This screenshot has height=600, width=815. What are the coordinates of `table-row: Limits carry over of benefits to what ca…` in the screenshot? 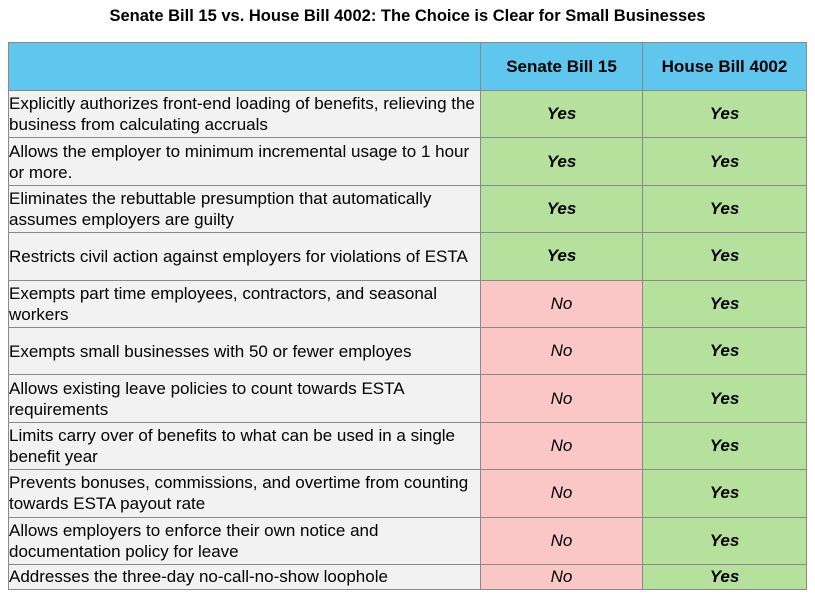 It's located at (407, 446).